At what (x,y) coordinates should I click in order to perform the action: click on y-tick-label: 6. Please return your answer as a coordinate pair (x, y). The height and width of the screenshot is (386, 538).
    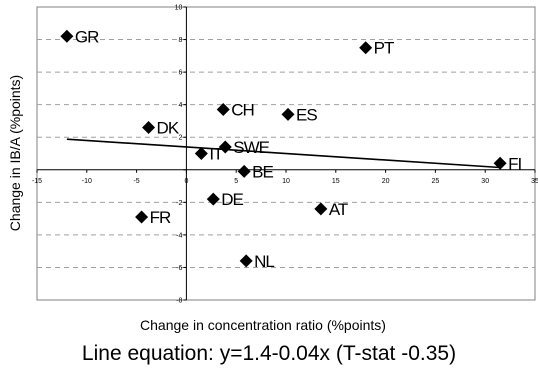
    Looking at the image, I should click on (180, 73).